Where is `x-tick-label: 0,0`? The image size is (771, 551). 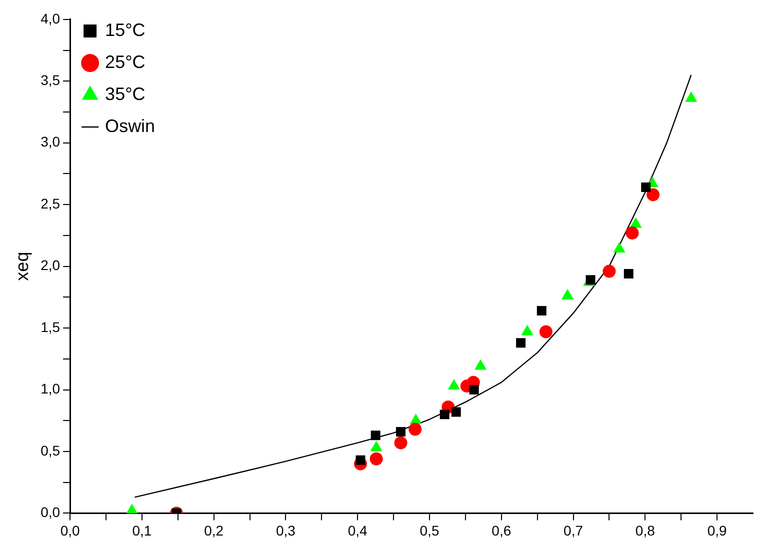
x-tick-label: 0,0 is located at coordinates (70, 530).